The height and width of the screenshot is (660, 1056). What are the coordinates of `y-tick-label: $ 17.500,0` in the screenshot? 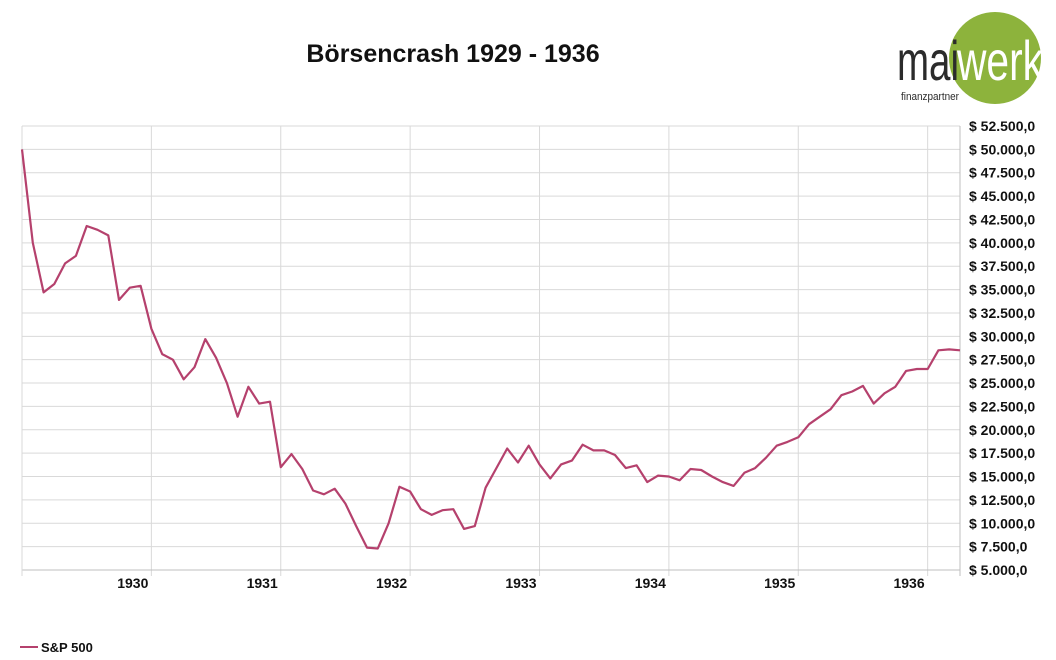 It's located at (1002, 453).